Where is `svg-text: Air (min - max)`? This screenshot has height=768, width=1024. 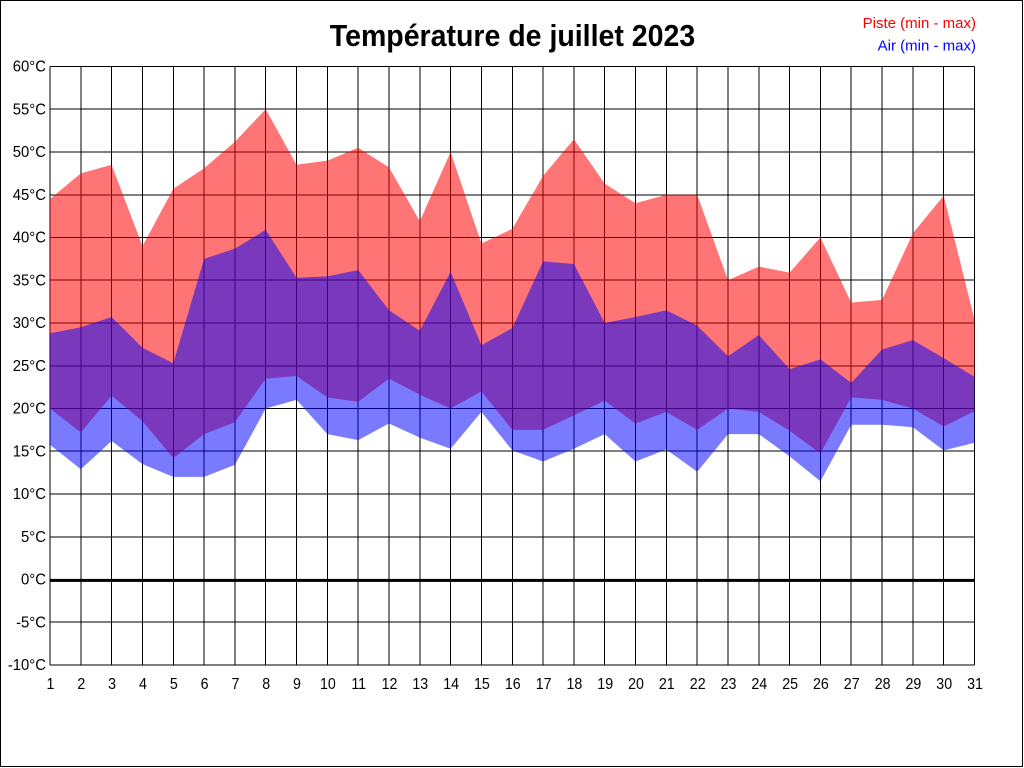 svg-text: Air (min - max) is located at coordinates (927, 45).